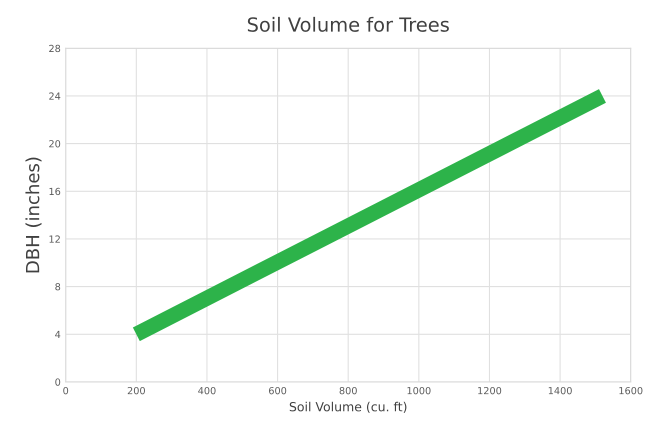 This screenshot has width=657, height=439. I want to click on x-tick-label: 800, so click(348, 390).